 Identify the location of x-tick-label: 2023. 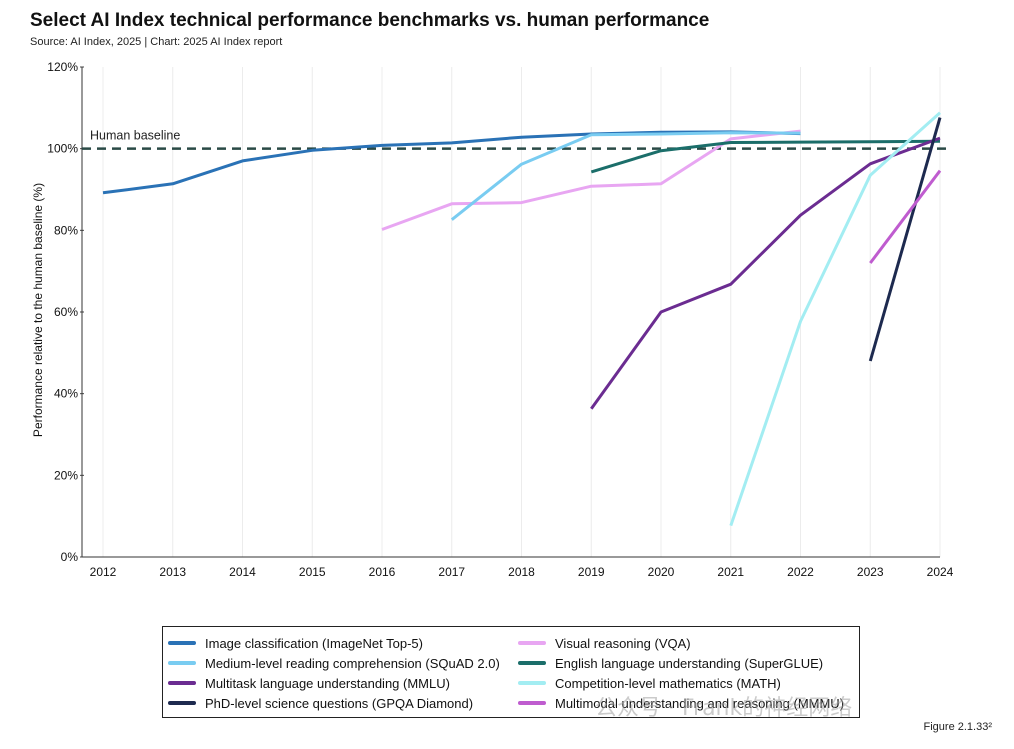
(870, 572).